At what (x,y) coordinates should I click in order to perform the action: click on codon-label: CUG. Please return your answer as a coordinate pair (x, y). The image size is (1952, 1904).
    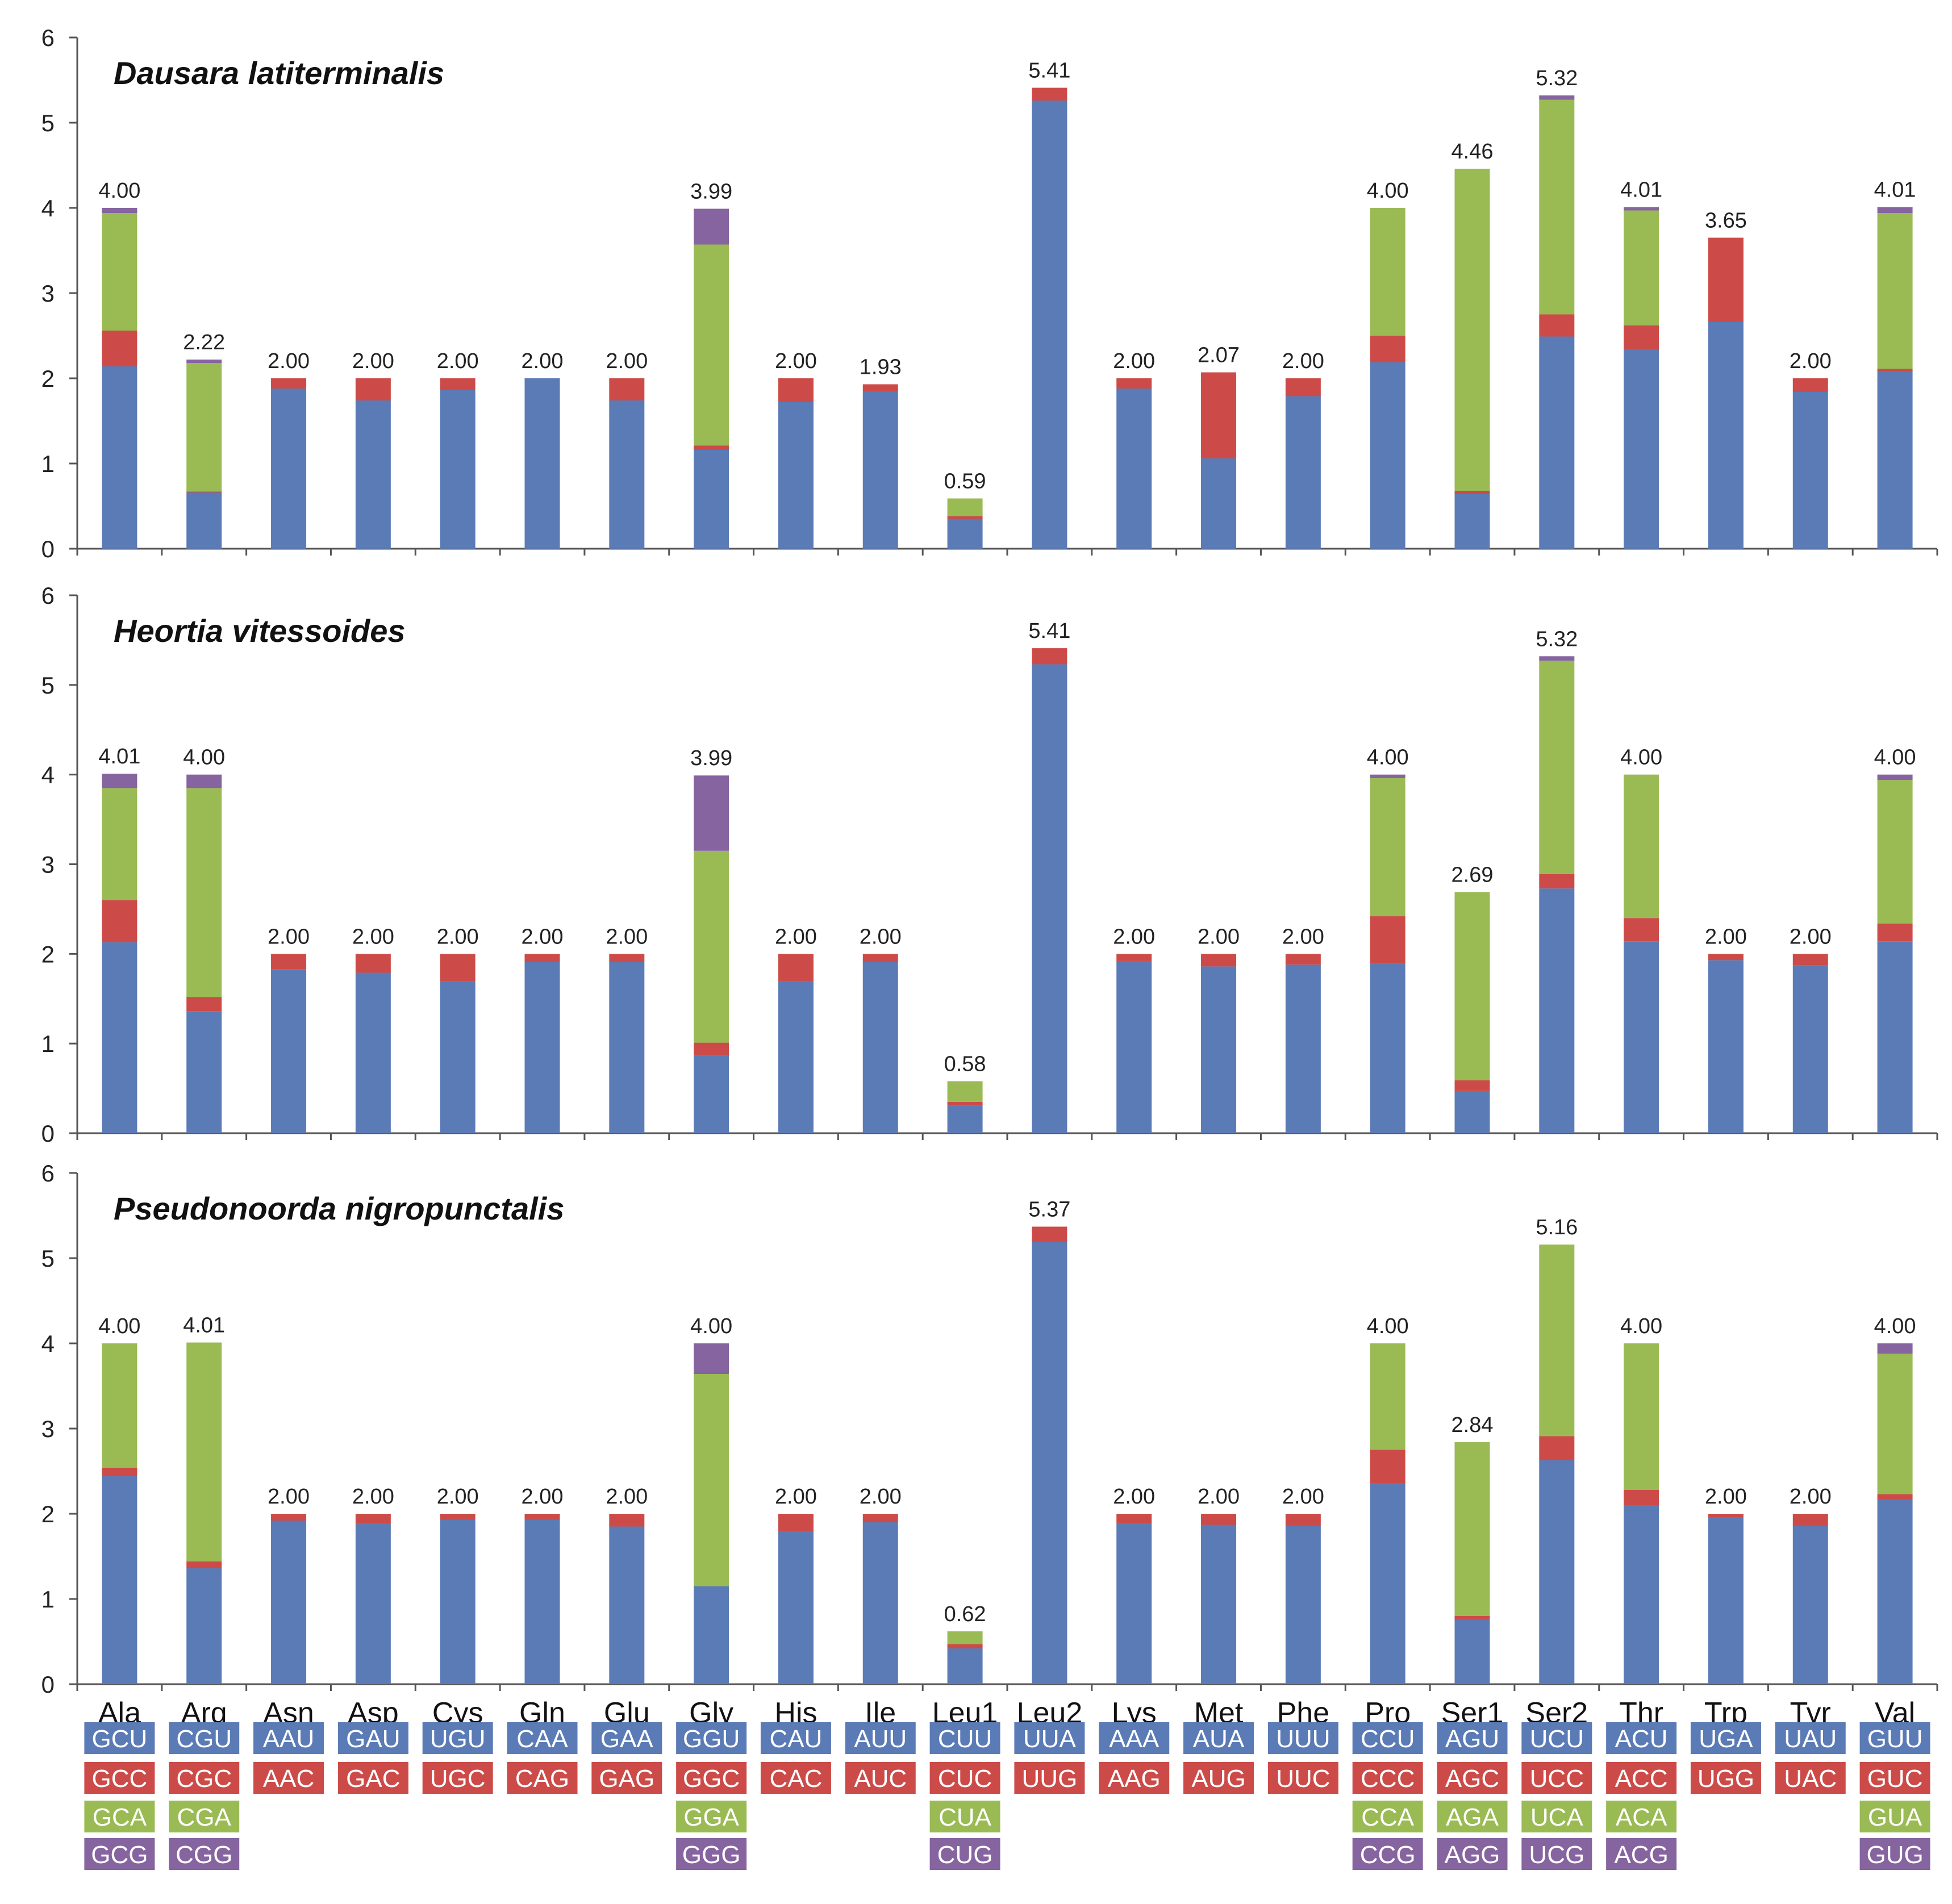
    Looking at the image, I should click on (965, 1855).